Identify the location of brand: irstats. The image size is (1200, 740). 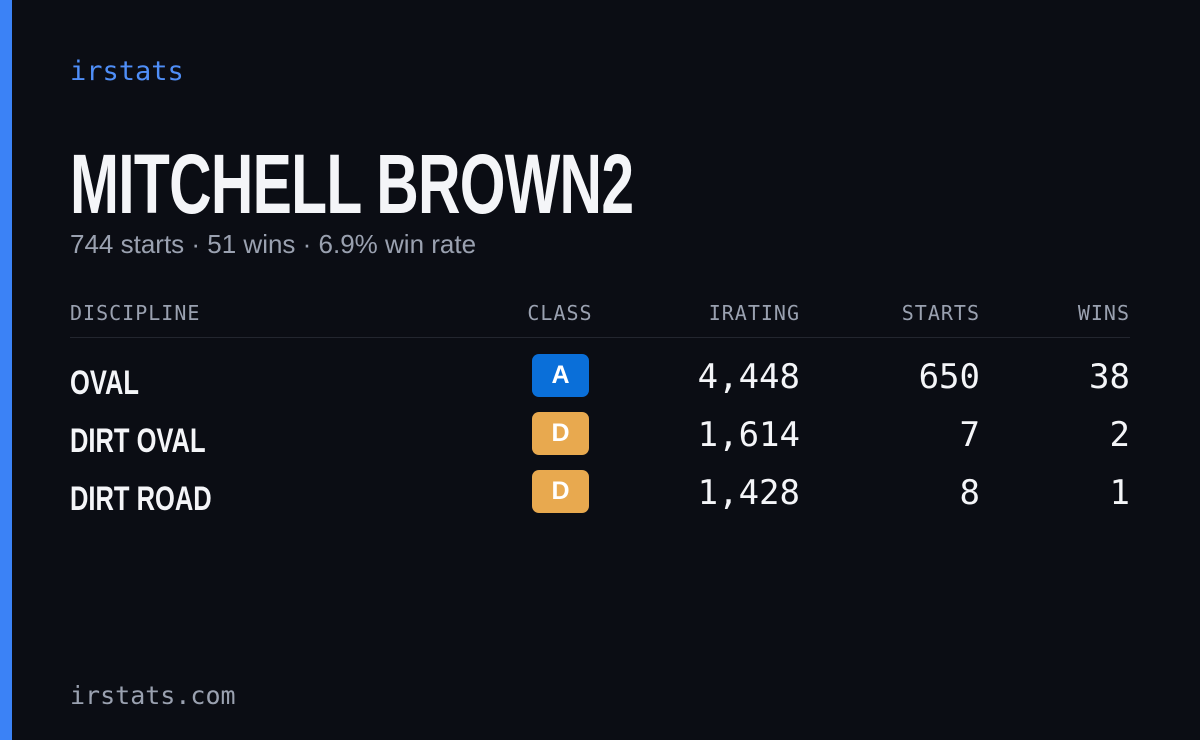
(127, 71).